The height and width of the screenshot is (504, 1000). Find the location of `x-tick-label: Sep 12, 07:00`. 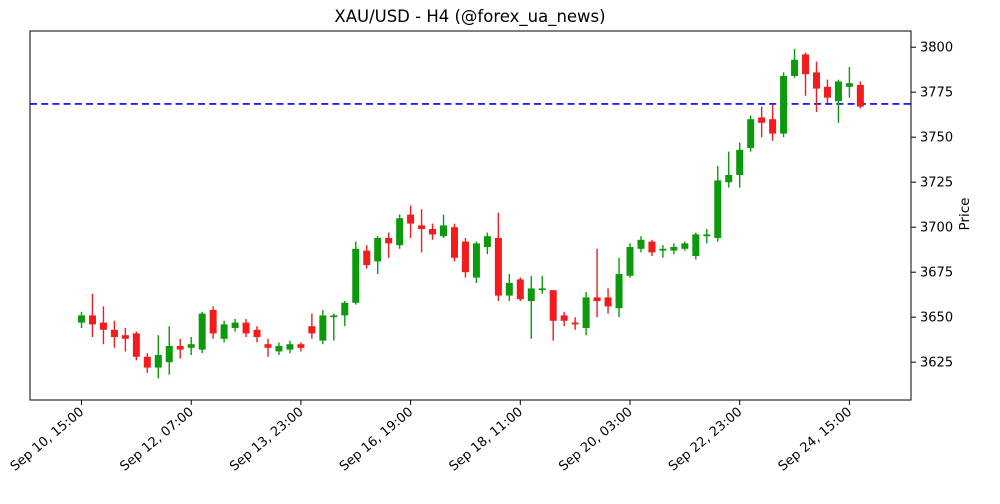

x-tick-label: Sep 12, 07:00 is located at coordinates (156, 440).